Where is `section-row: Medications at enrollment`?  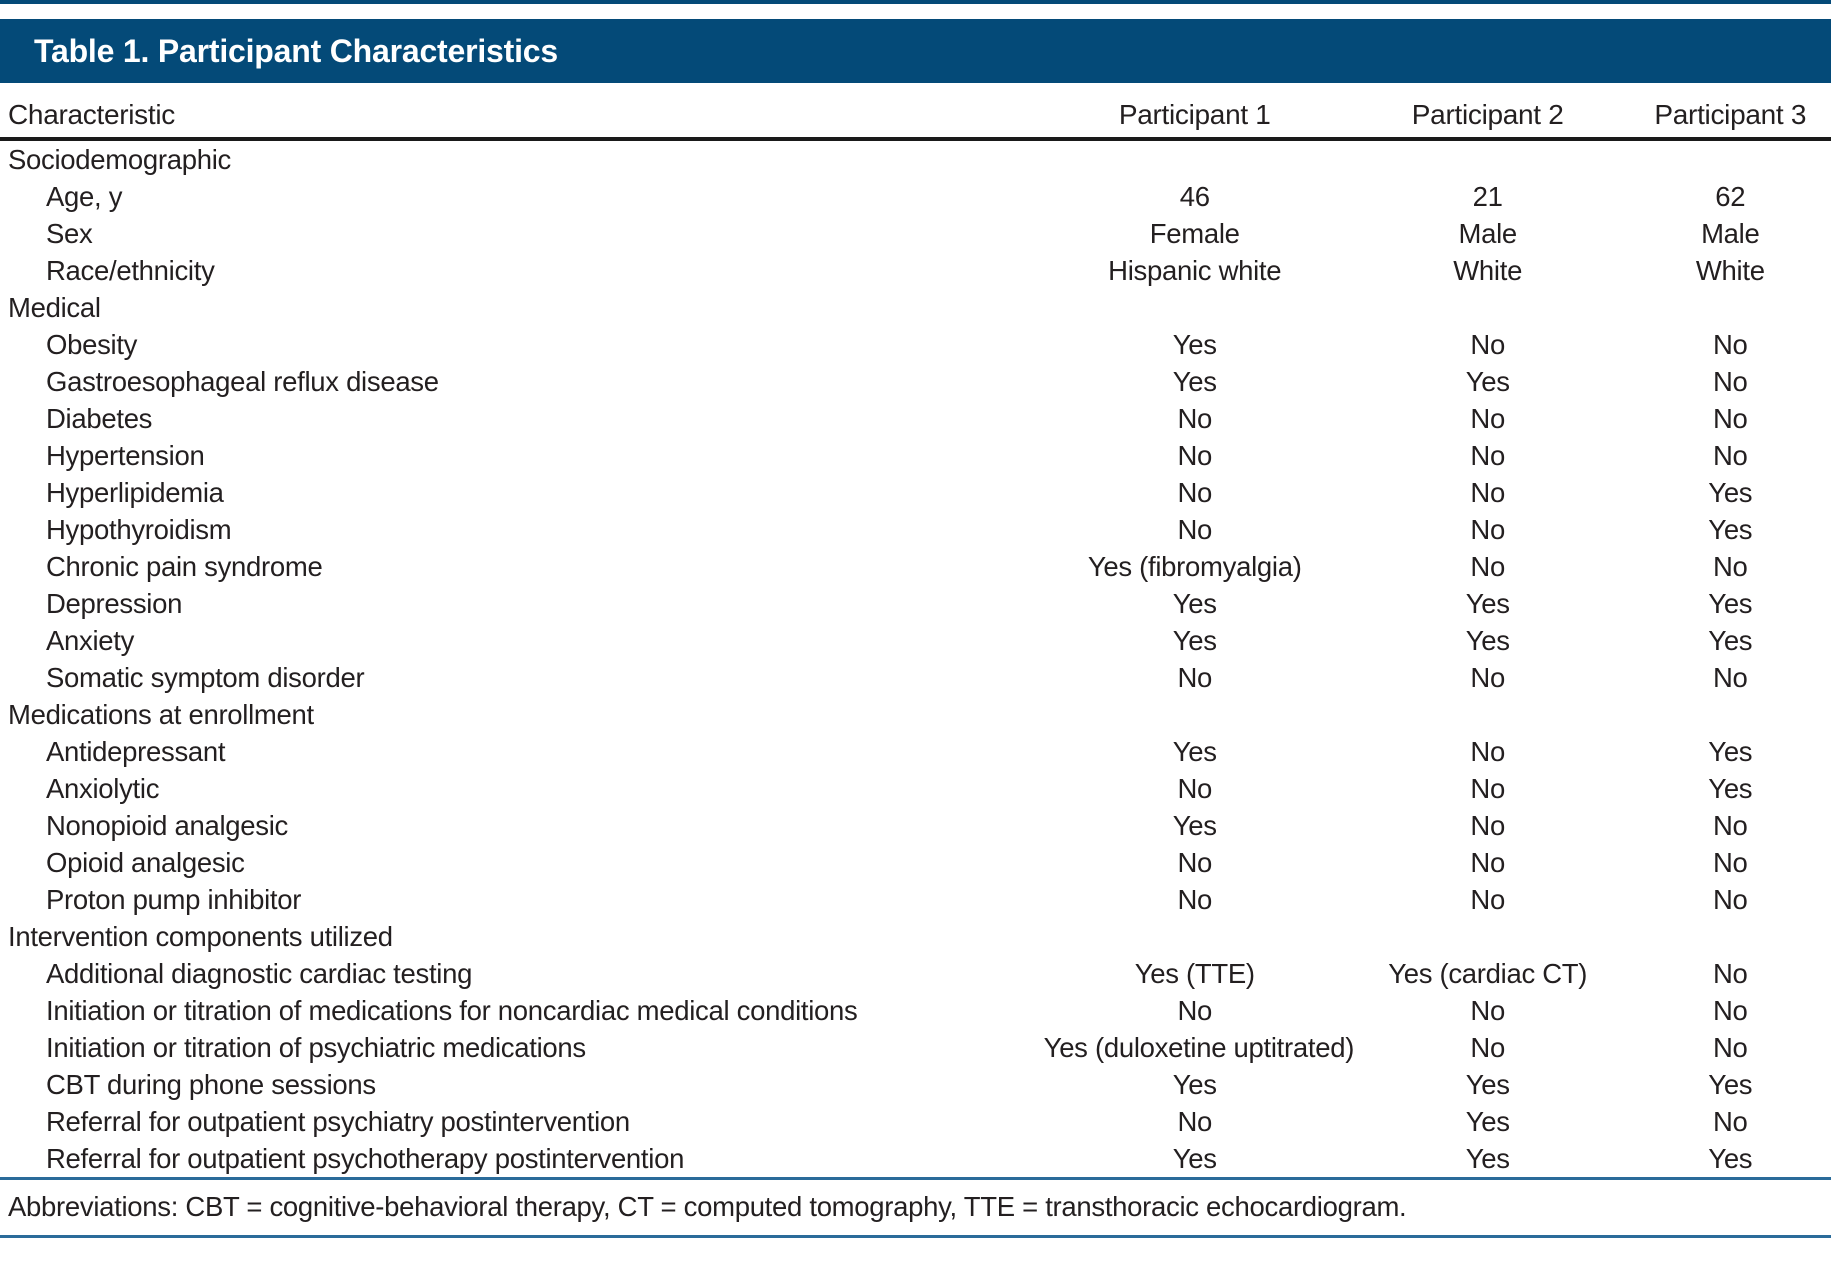 section-row: Medications at enrollment is located at coordinates (915, 714).